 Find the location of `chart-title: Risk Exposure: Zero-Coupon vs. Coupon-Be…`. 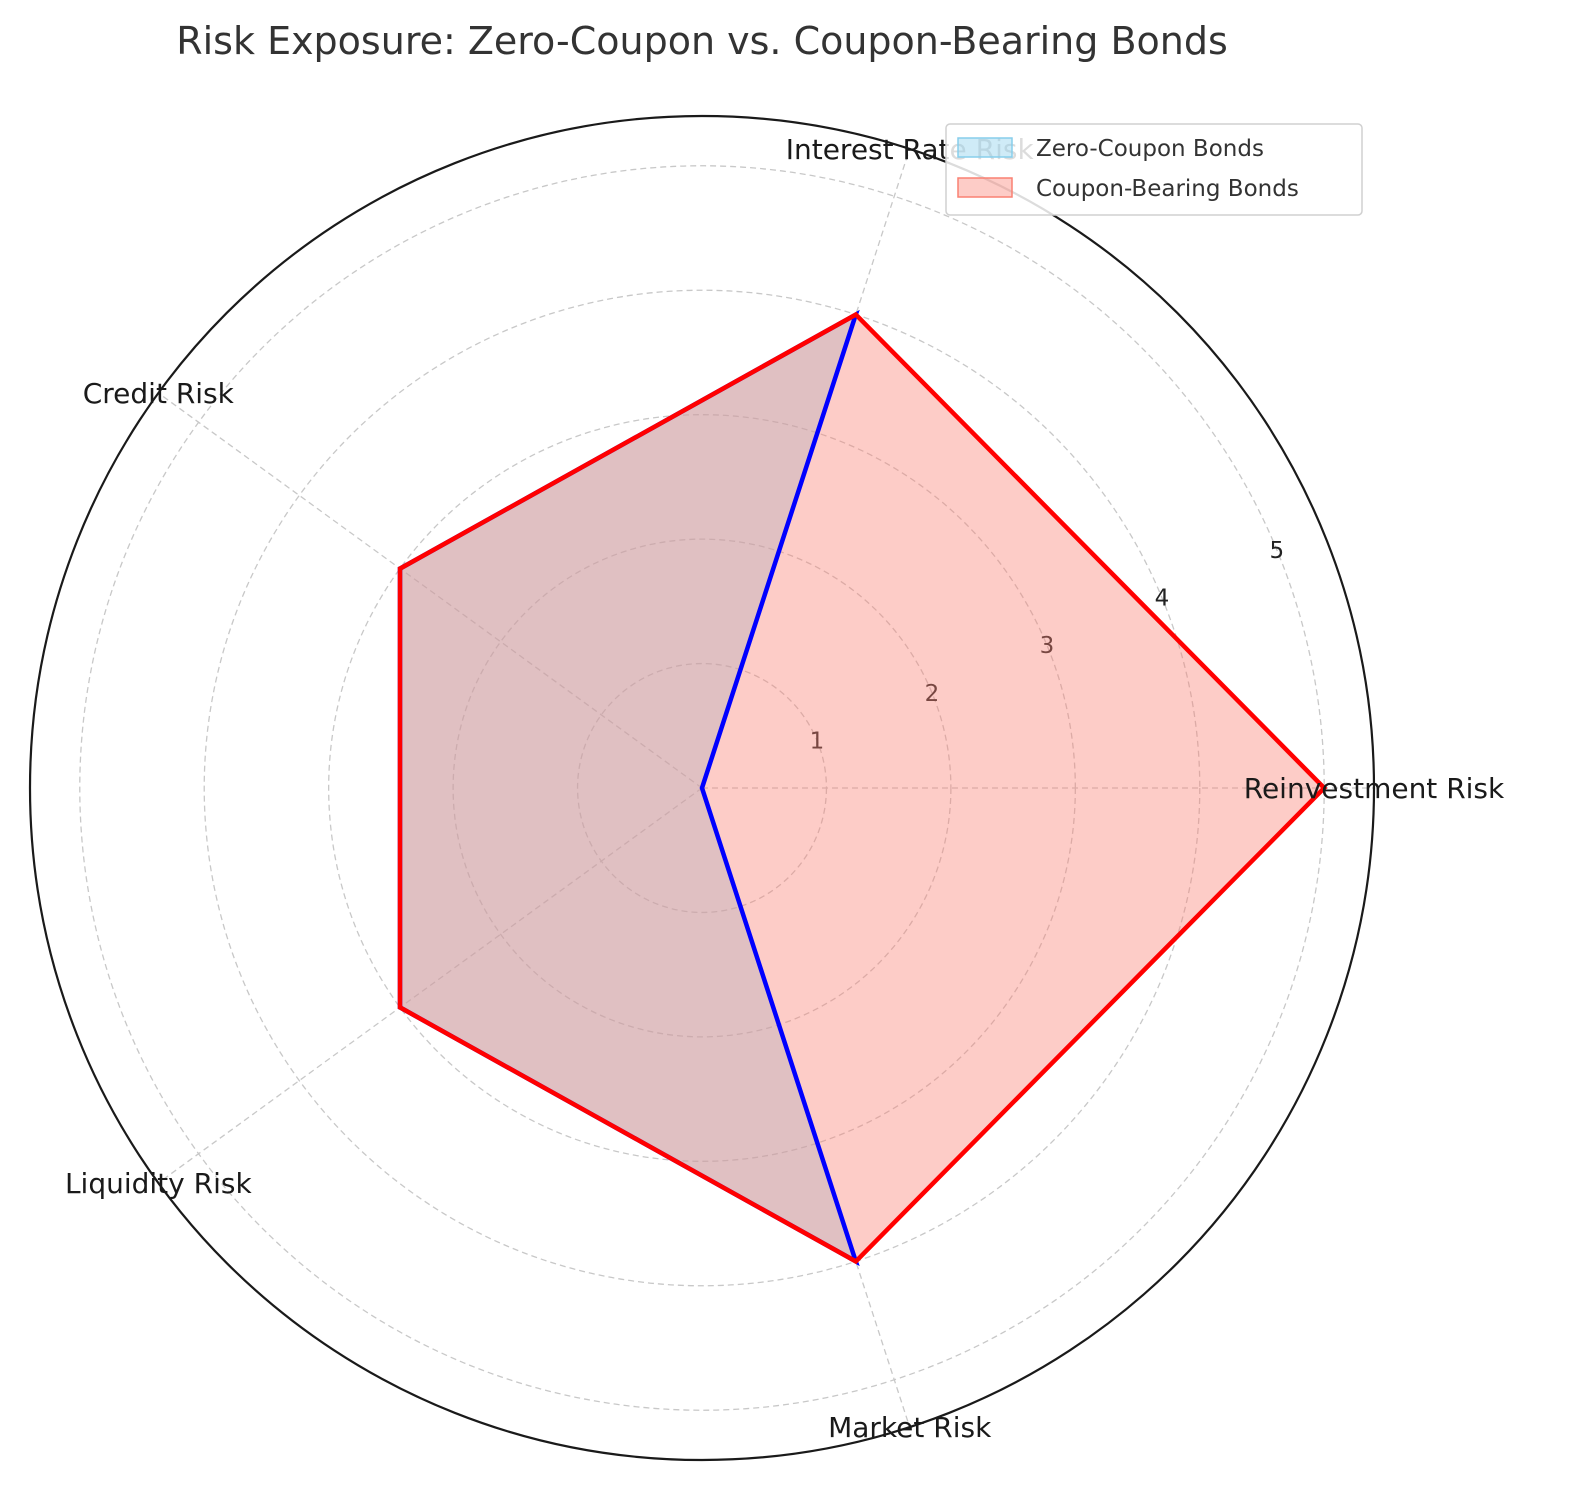

chart-title: Risk Exposure: Zero-Coupon vs. Coupon-Be… is located at coordinates (702, 41).